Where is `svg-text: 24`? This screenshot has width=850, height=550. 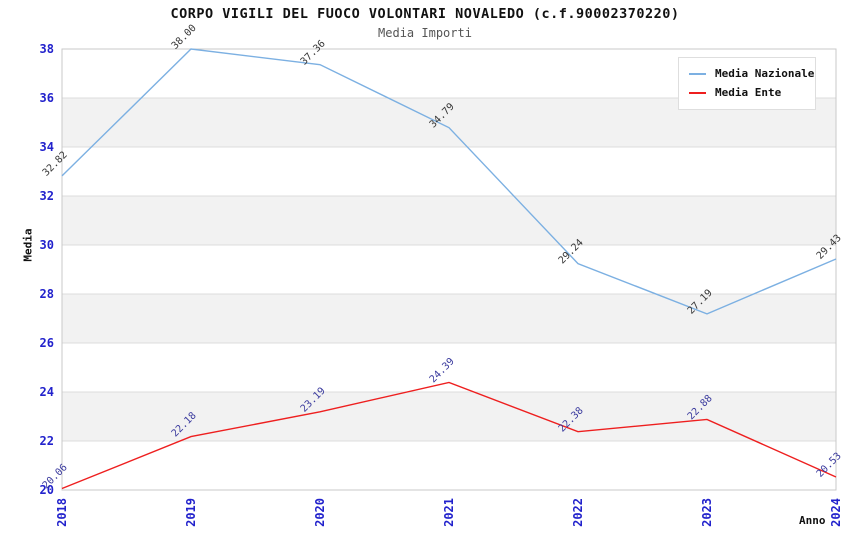
svg-text: 24 is located at coordinates (47, 392).